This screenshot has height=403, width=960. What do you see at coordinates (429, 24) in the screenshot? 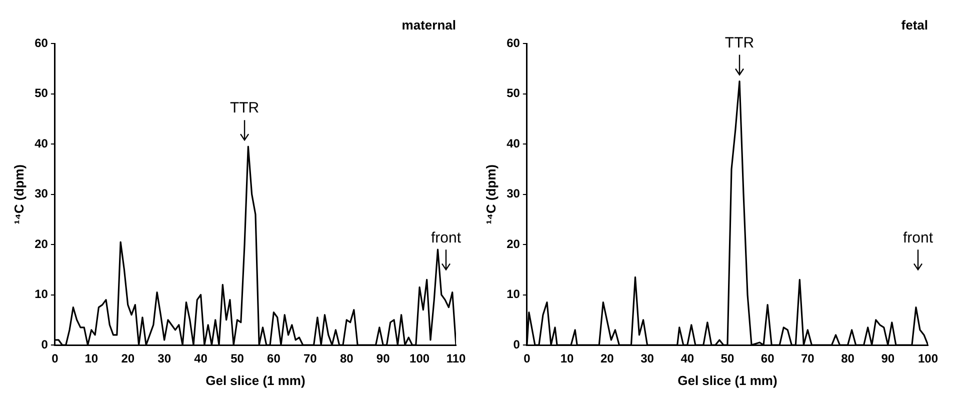
I see `chart-title: maternal` at bounding box center [429, 24].